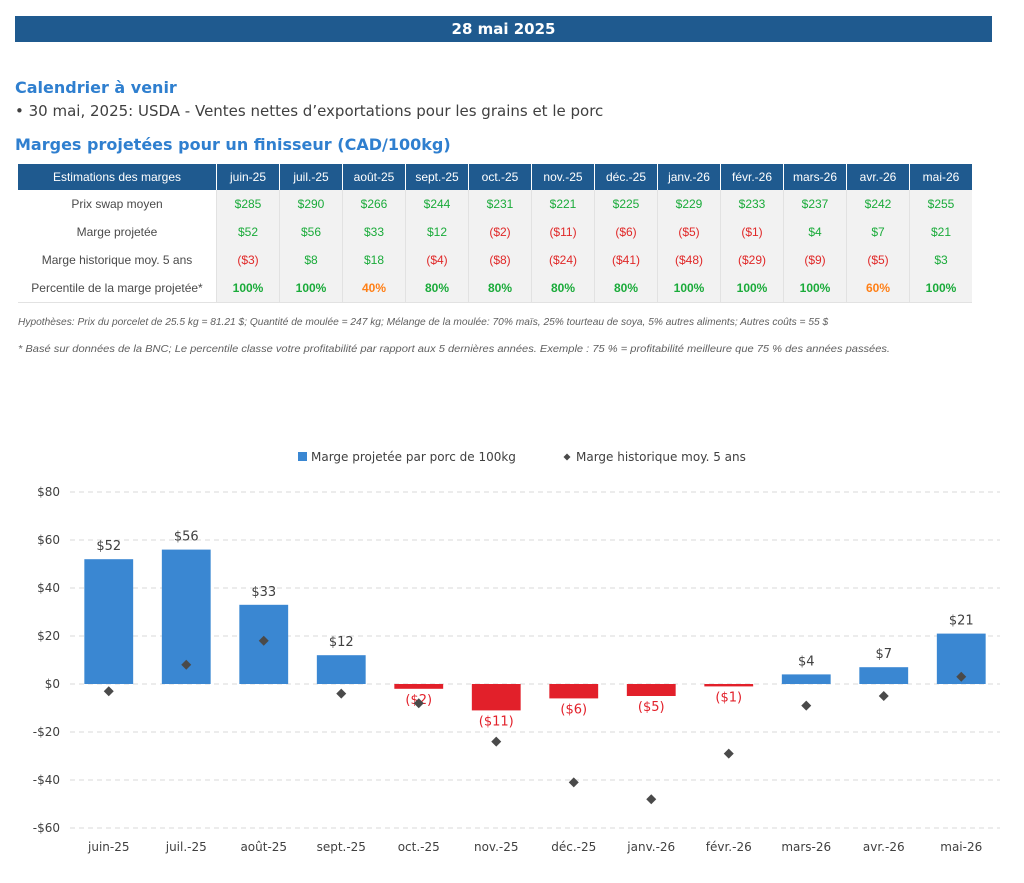 Image resolution: width=1024 pixels, height=883 pixels. What do you see at coordinates (437, 232) in the screenshot?
I see `table-cell: $12` at bounding box center [437, 232].